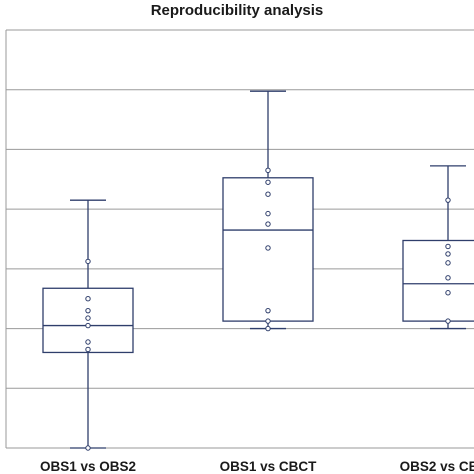  I want to click on category-label: OBS1 vs OBS2, so click(88, 466).